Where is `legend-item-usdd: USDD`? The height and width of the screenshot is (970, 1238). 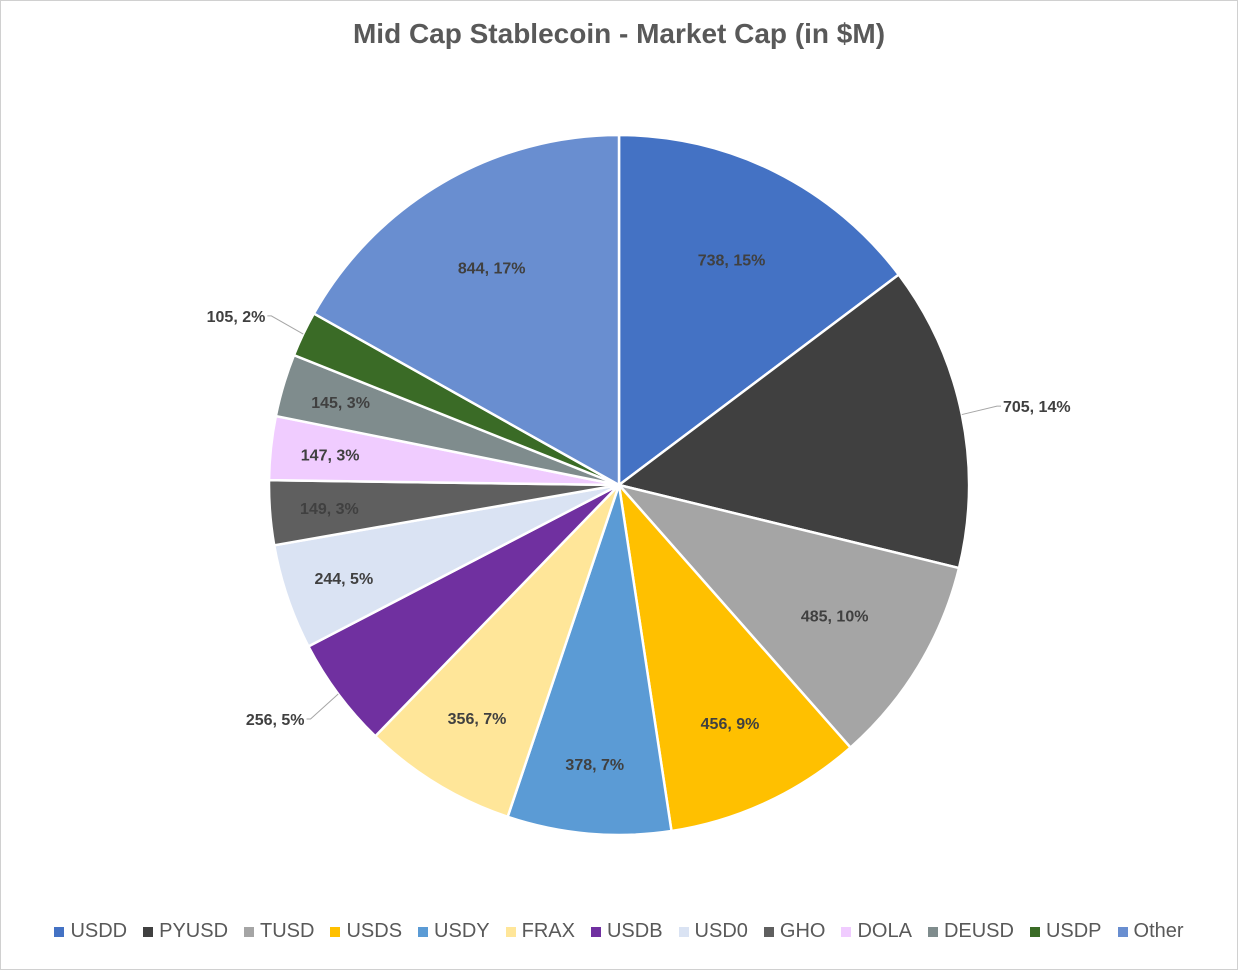
legend-item-usdd: USDD is located at coordinates (90, 931).